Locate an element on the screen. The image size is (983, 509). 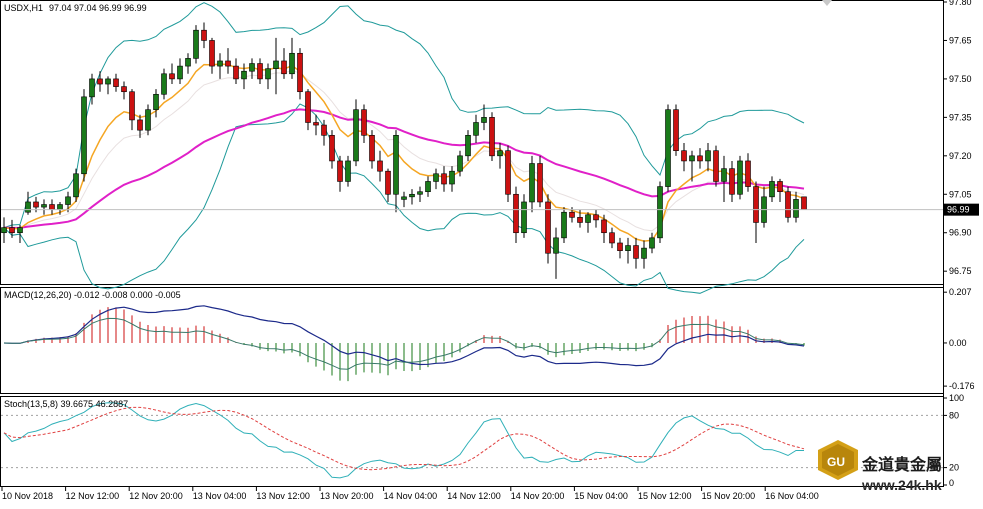
time-tick-label: 14 Nov 12:00 is located at coordinates (474, 496).